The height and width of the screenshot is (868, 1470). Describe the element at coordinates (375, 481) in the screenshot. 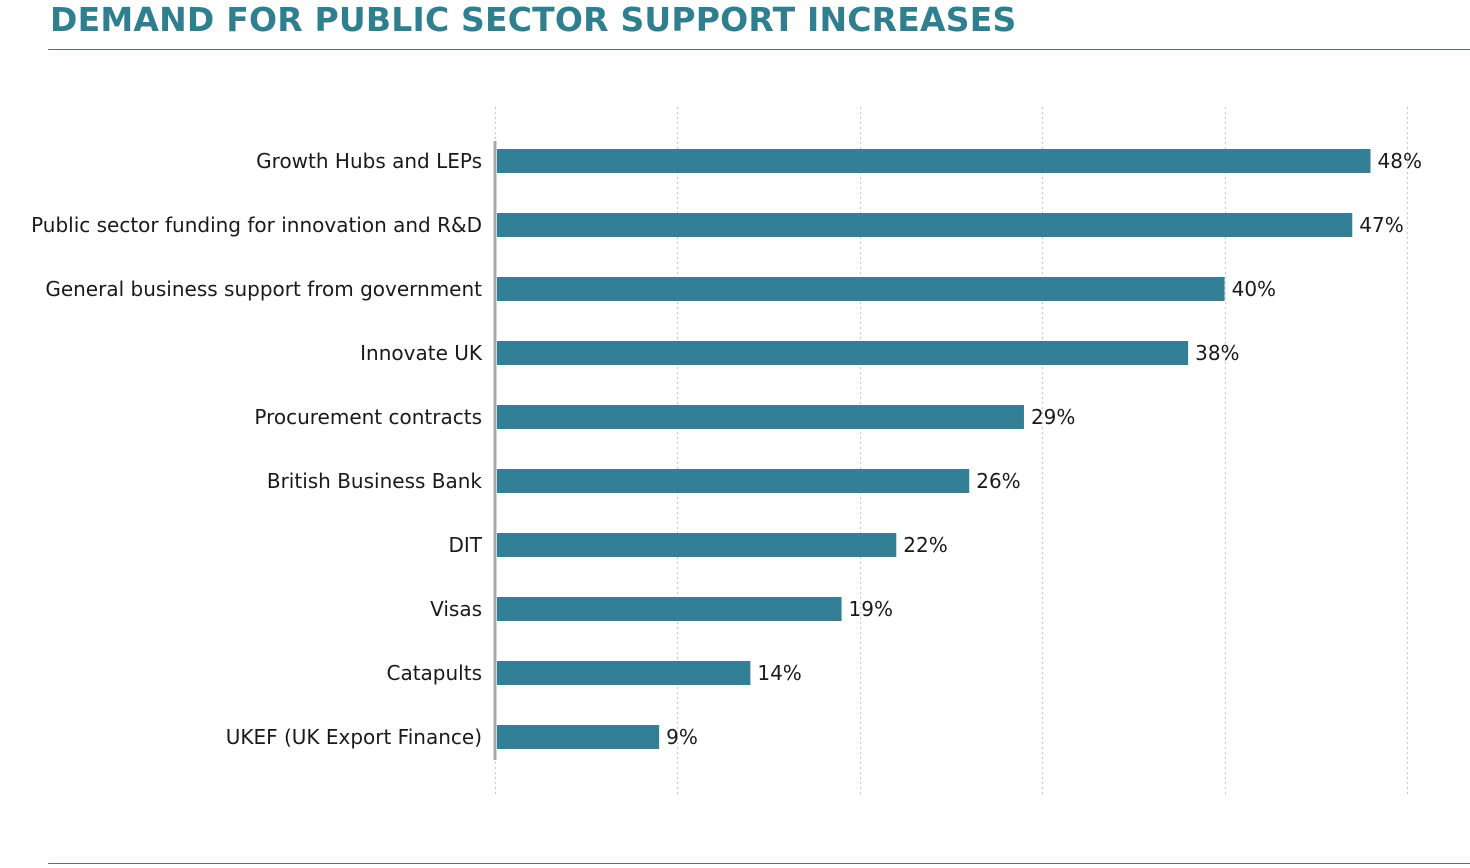

I see `category-label: British Business Bank` at that location.